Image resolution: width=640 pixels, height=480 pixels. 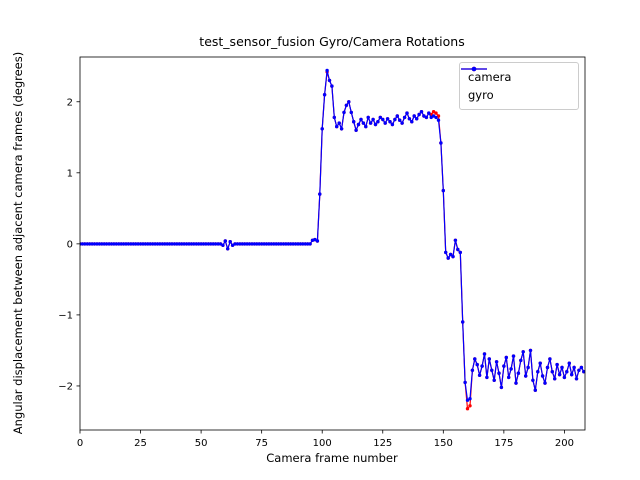 I want to click on legend-label: camera, so click(x=490, y=77).